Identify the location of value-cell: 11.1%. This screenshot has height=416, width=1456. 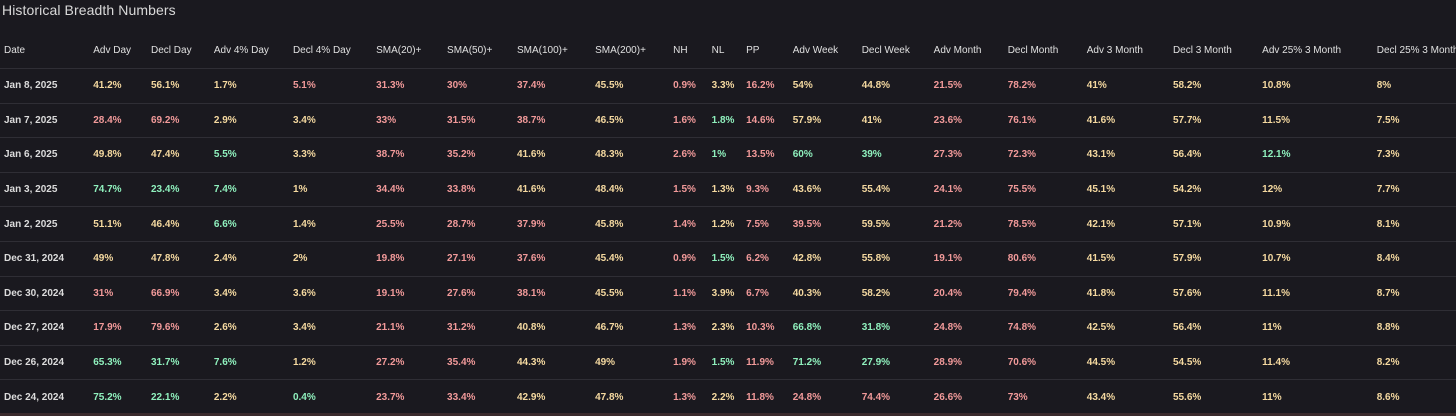
(1315, 294).